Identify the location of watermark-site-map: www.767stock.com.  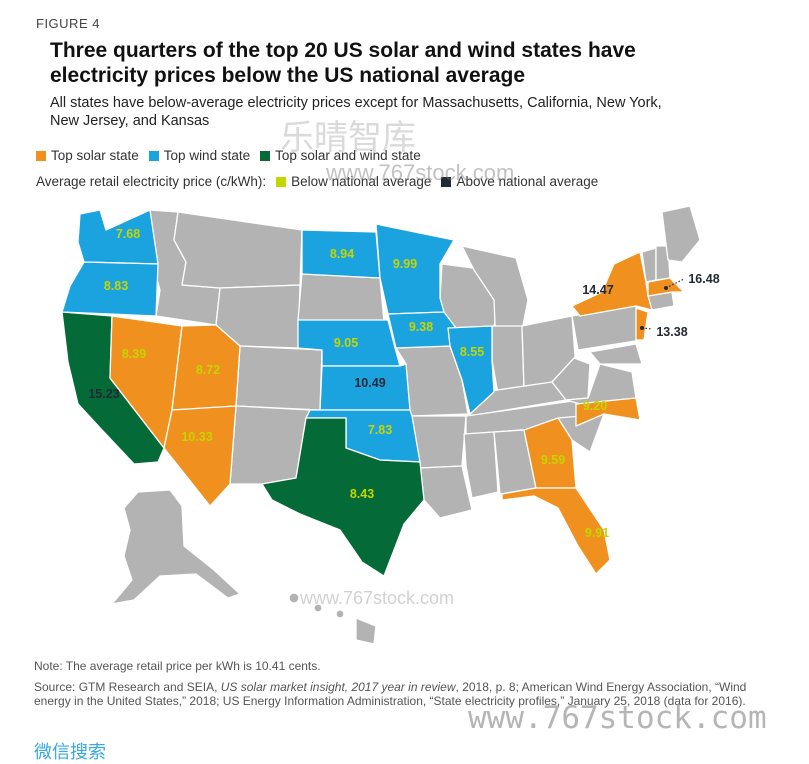
(377, 598).